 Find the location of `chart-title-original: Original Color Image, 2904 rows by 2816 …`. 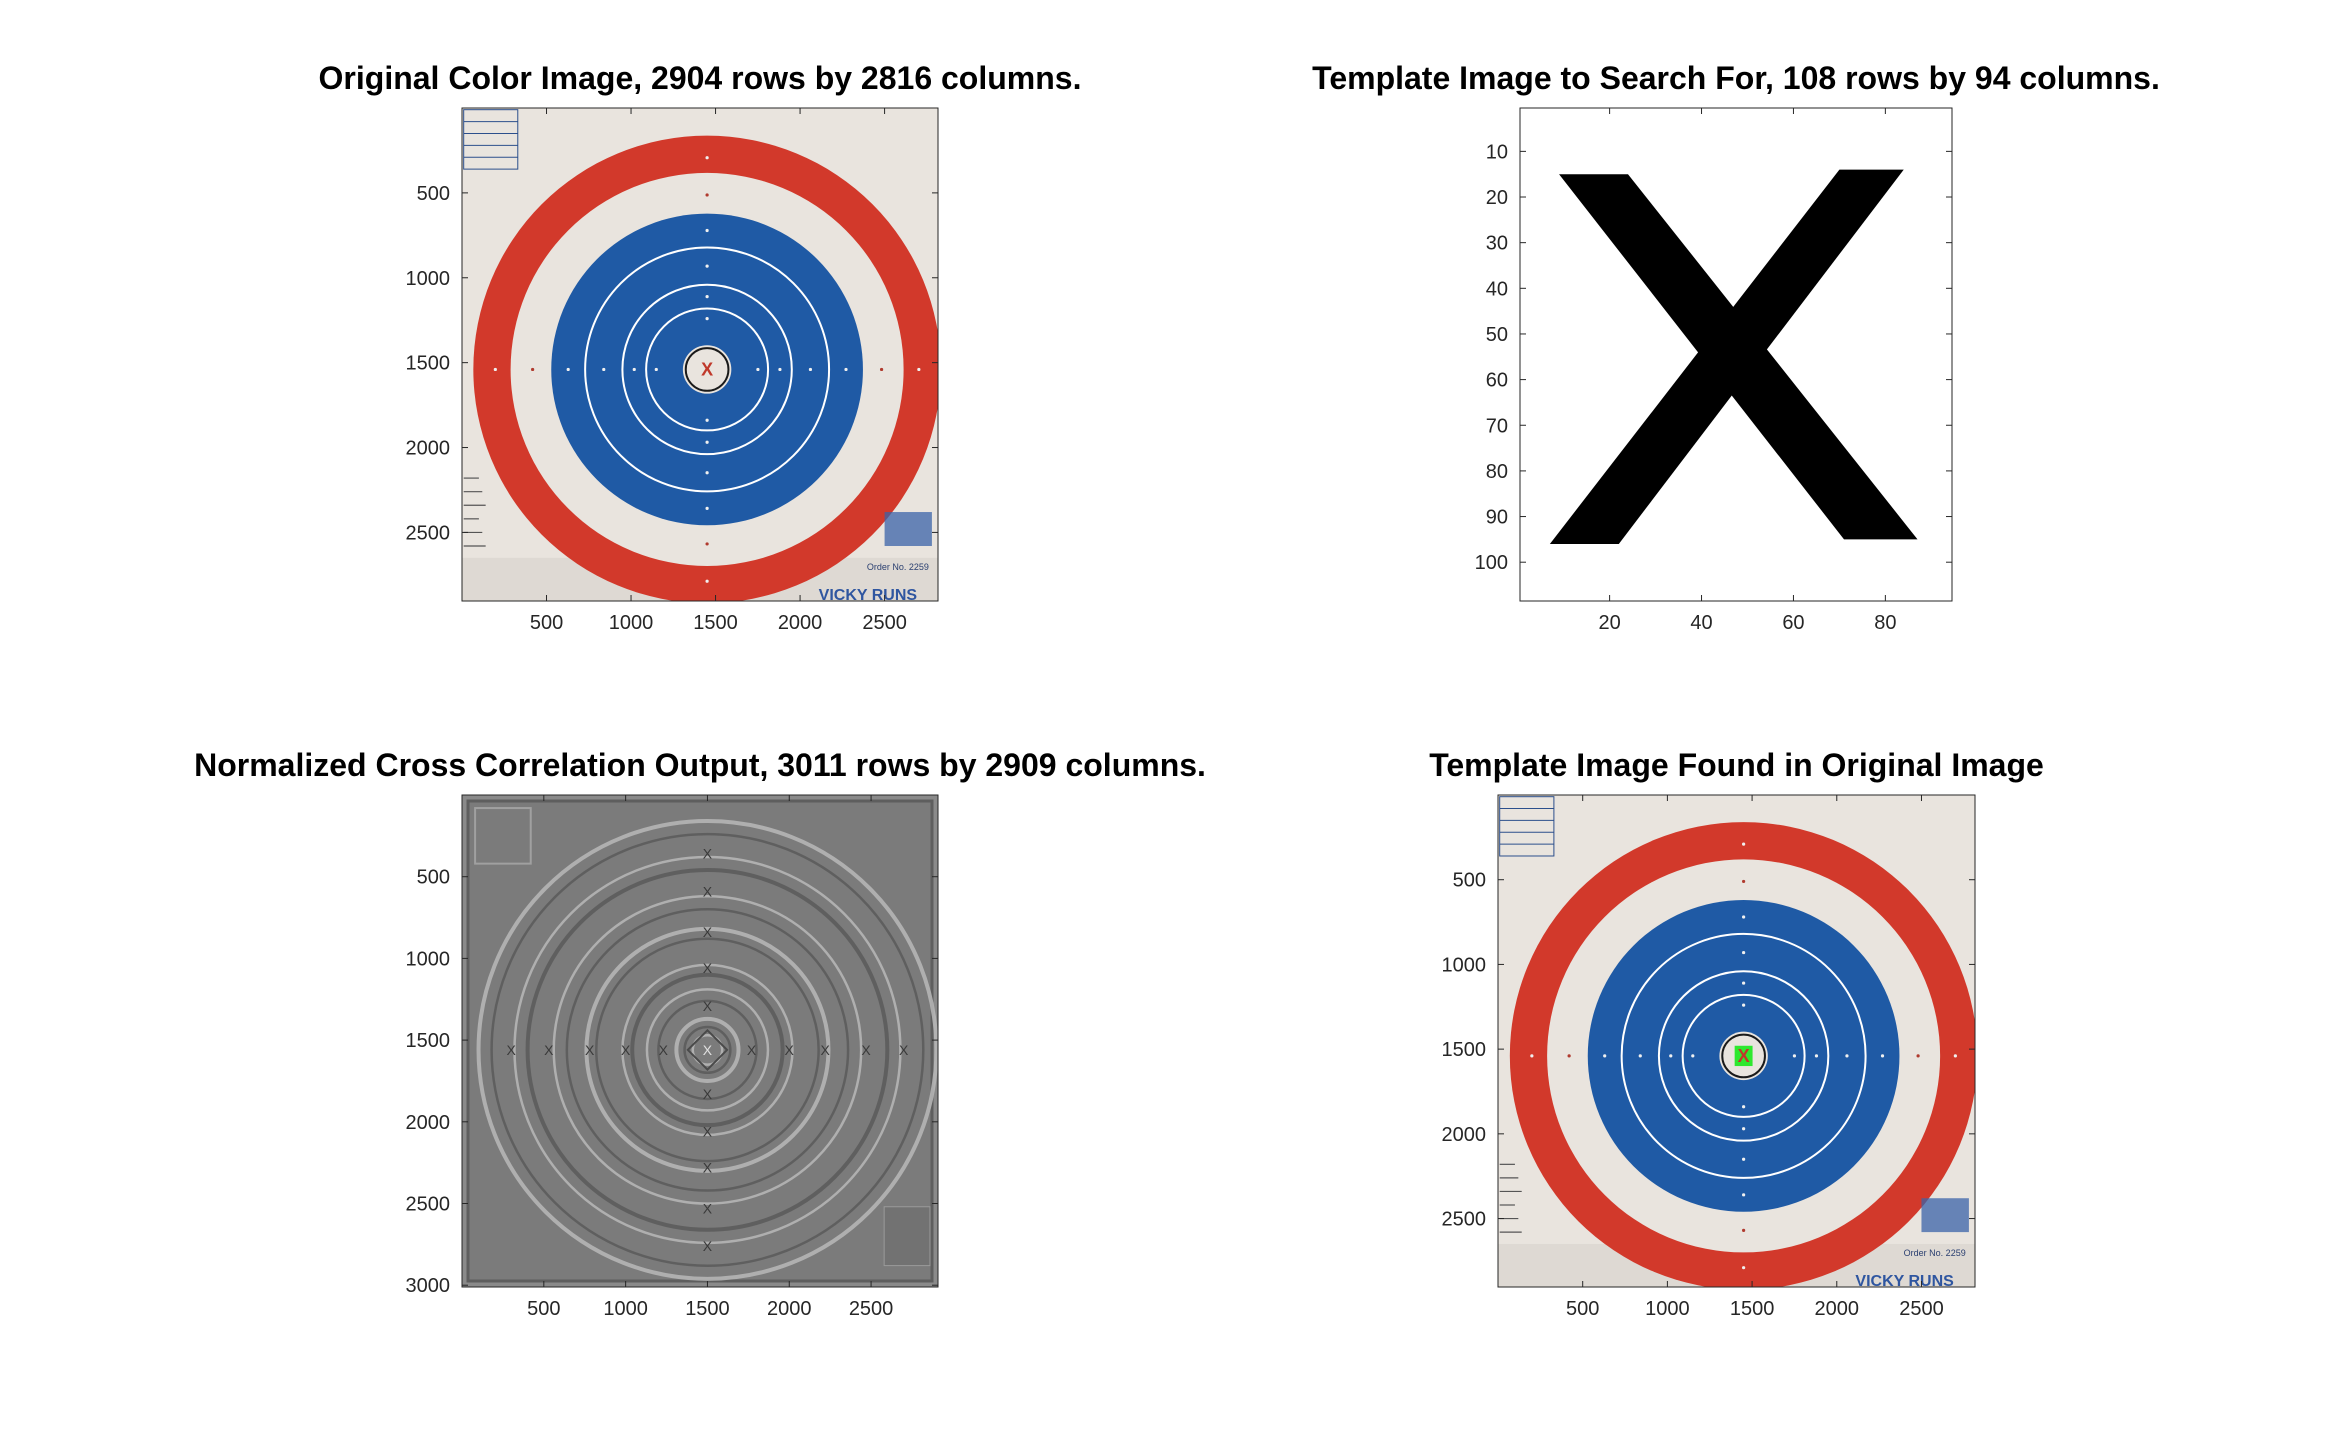

chart-title-original: Original Color Image, 2904 rows by 2816 … is located at coordinates (700, 78).